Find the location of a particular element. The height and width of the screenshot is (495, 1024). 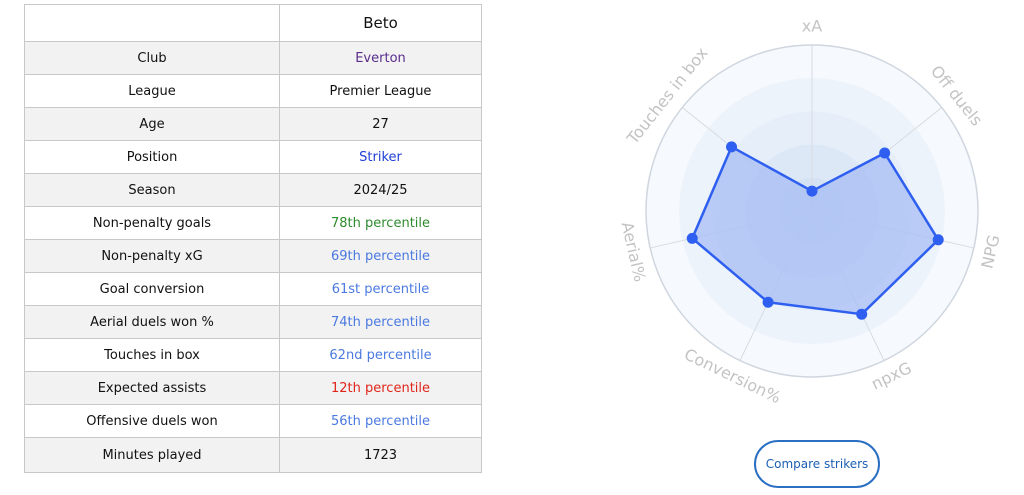

player-name-text: Beto is located at coordinates (380, 23).